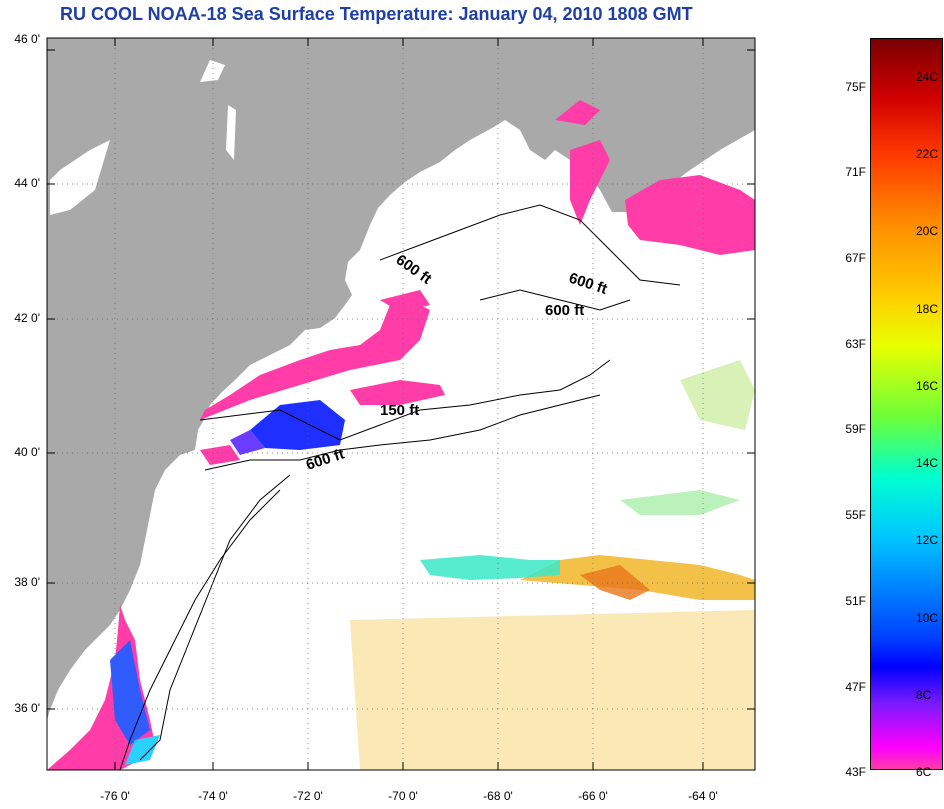  Describe the element at coordinates (213, 796) in the screenshot. I see `longitude-label: -74 0'` at that location.